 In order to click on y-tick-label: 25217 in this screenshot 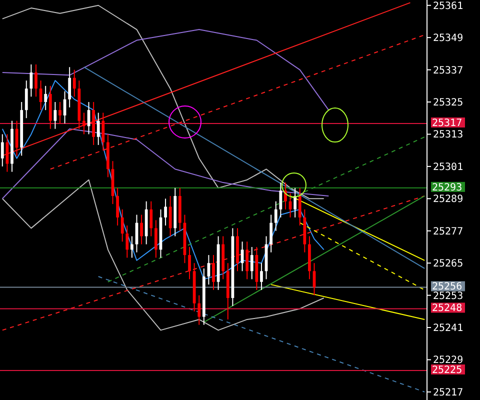, I will do `click(448, 392)`.